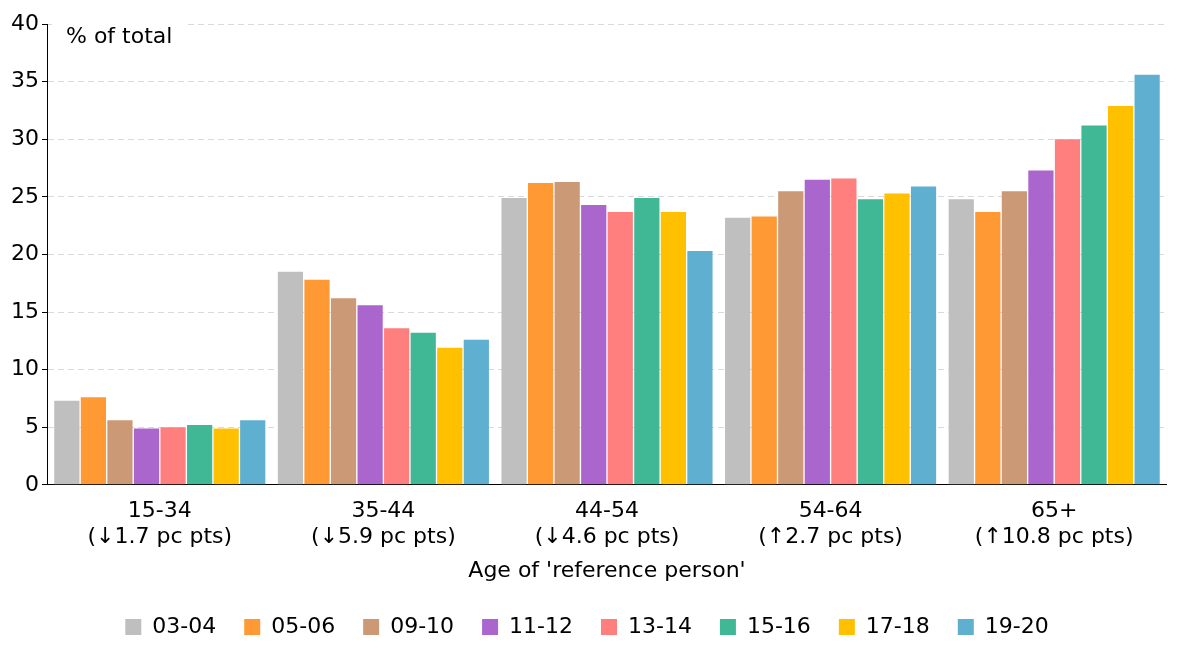 The image size is (1184, 658). Describe the element at coordinates (1054, 522) in the screenshot. I see `x-tick-label: 65+ (↑10.8 pc pts)` at that location.